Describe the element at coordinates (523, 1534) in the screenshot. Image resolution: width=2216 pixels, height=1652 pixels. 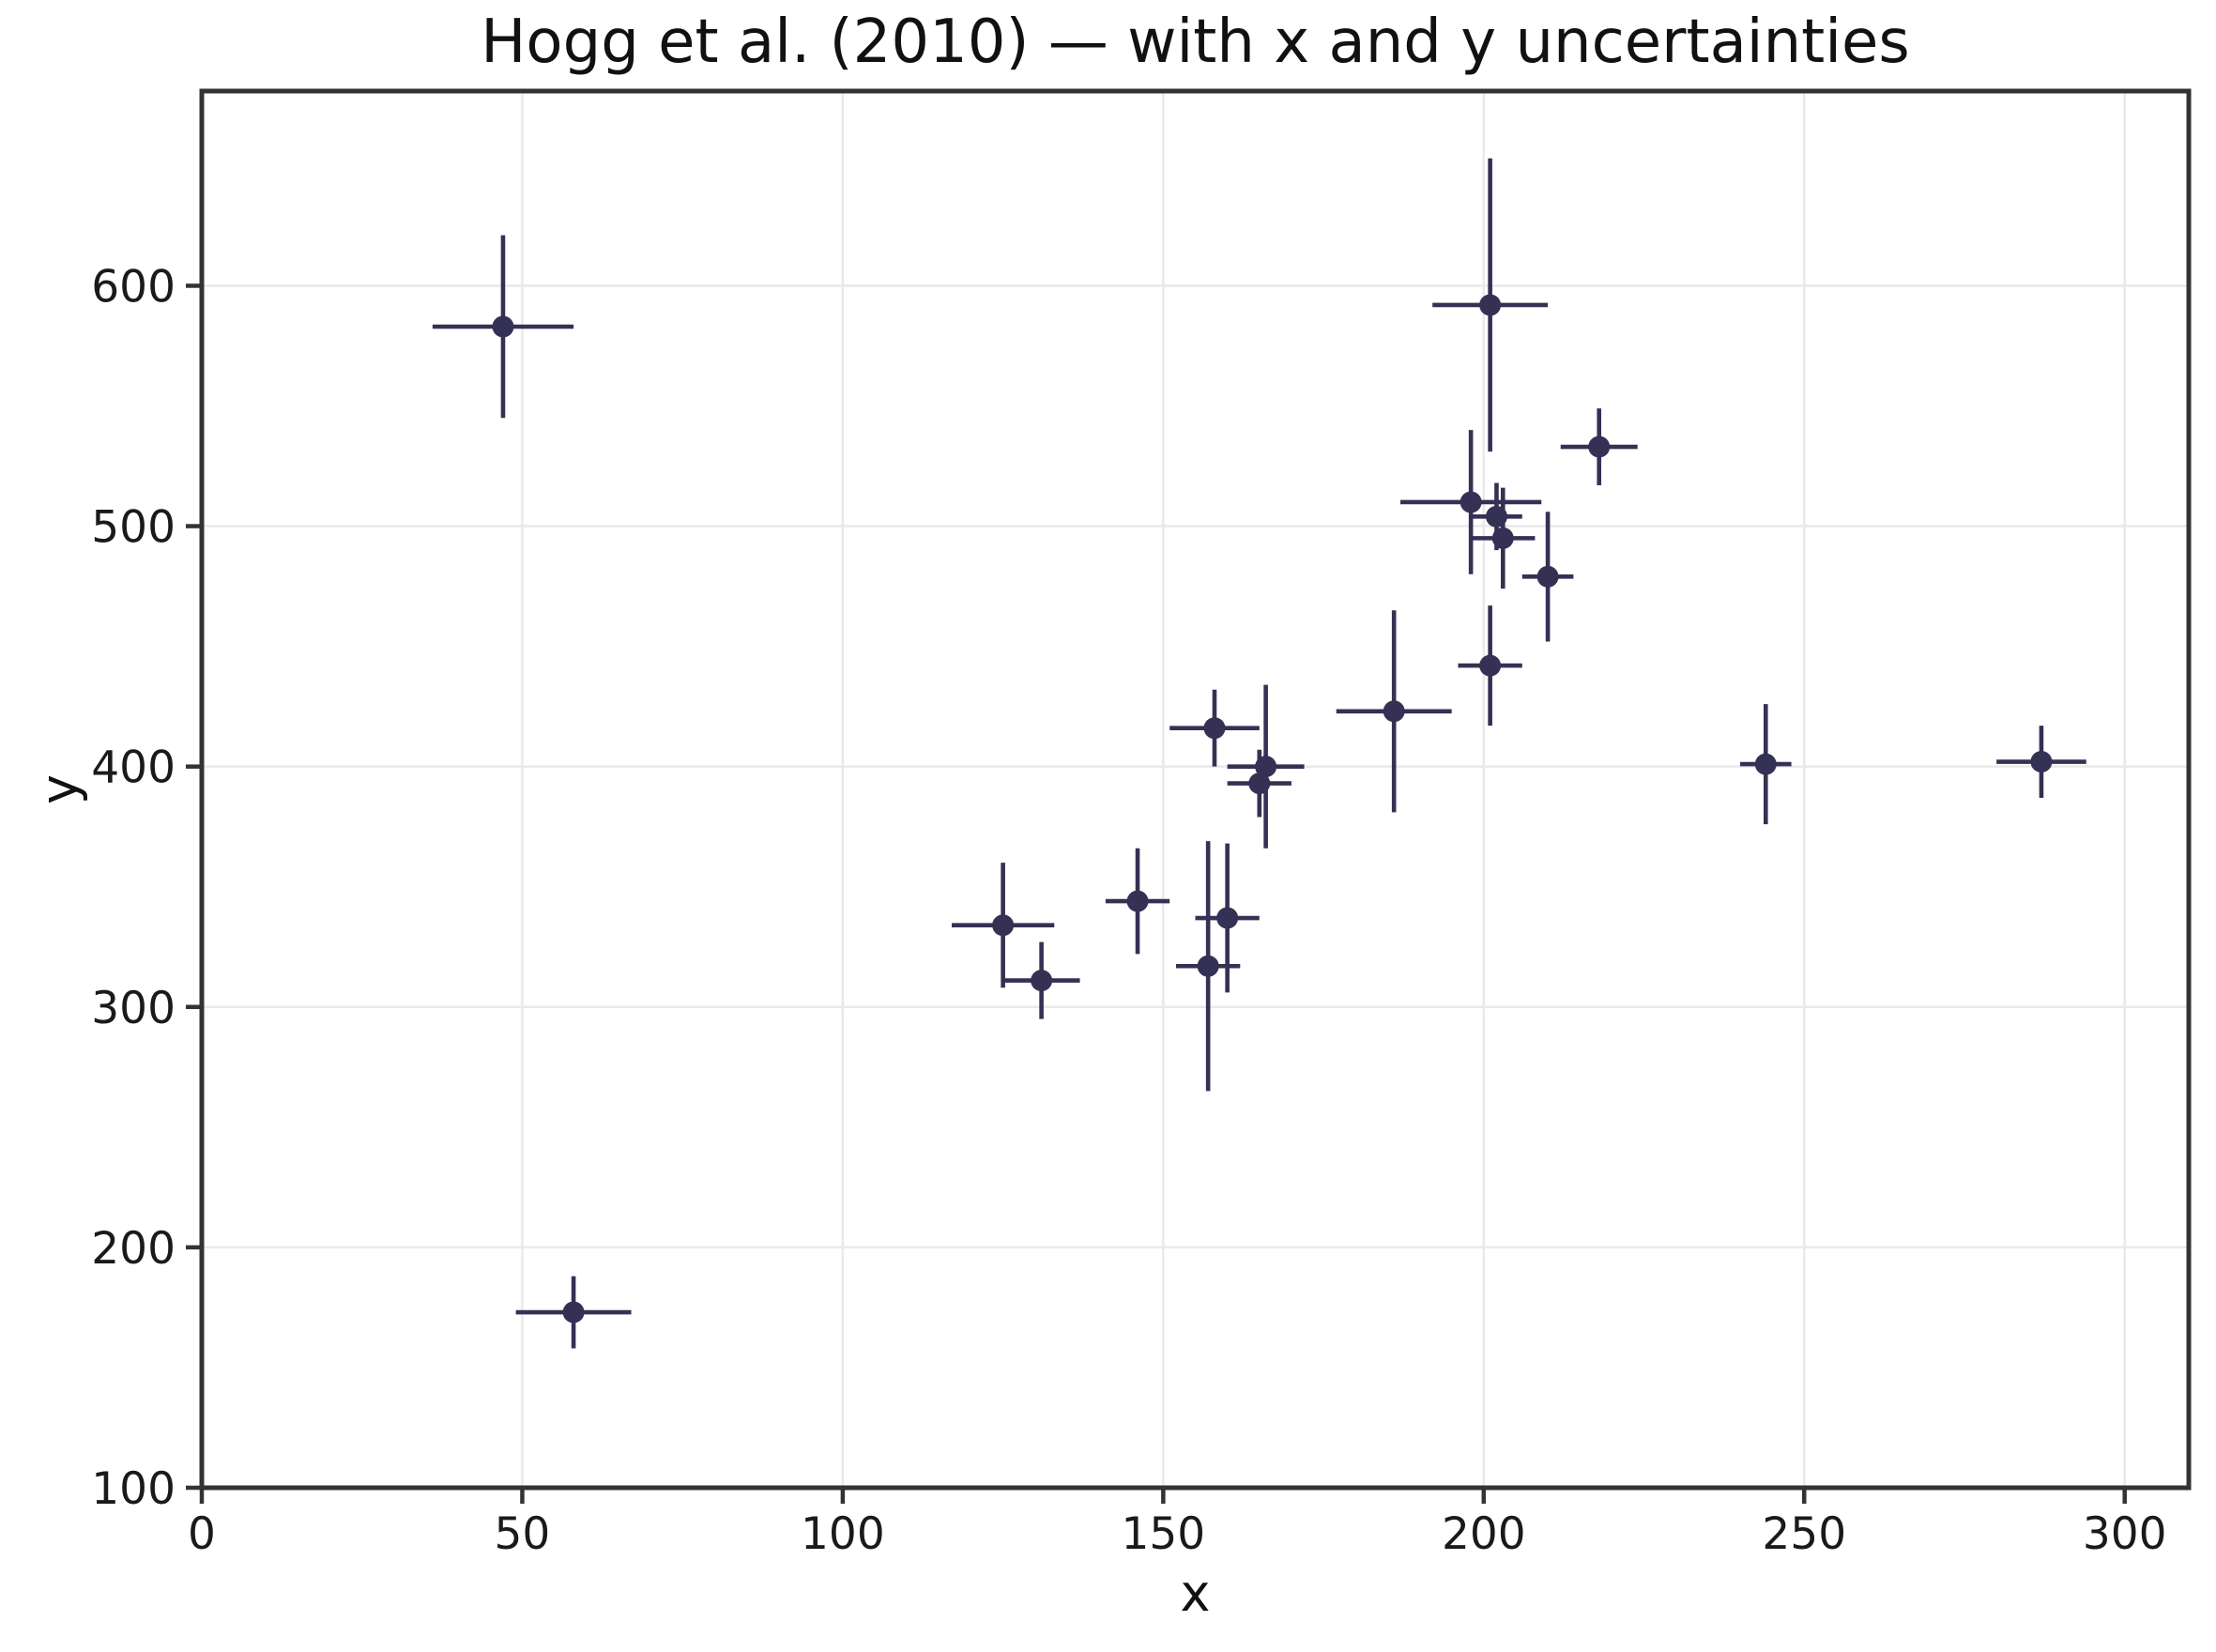
I see `x-tick-label: 50` at that location.